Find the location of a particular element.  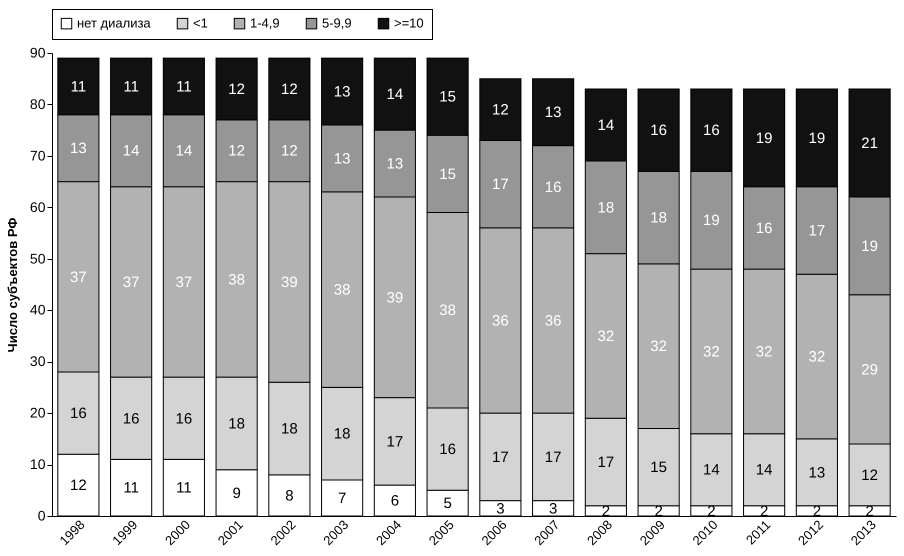

data-label: 29 is located at coordinates (869, 369).